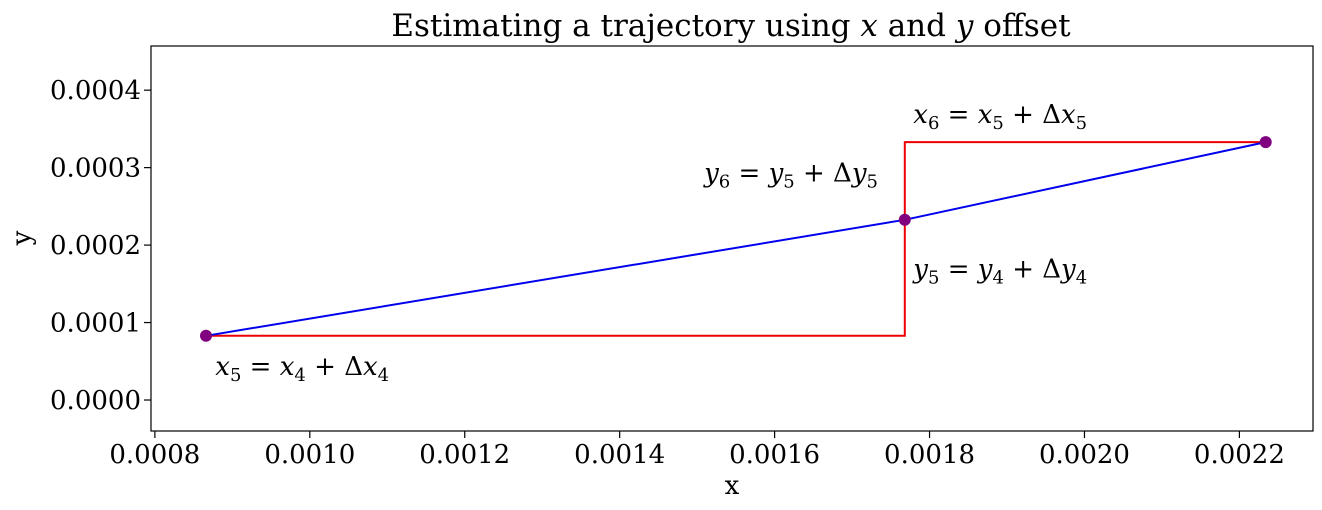  What do you see at coordinates (22, 238) in the screenshot?
I see `y-axis-label: y` at bounding box center [22, 238].